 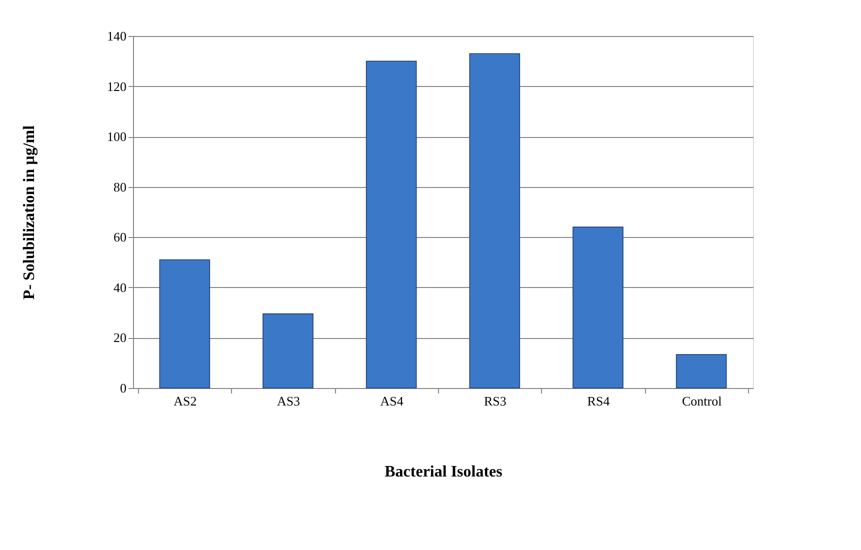 What do you see at coordinates (120, 237) in the screenshot?
I see `y-tick-label: 60` at bounding box center [120, 237].